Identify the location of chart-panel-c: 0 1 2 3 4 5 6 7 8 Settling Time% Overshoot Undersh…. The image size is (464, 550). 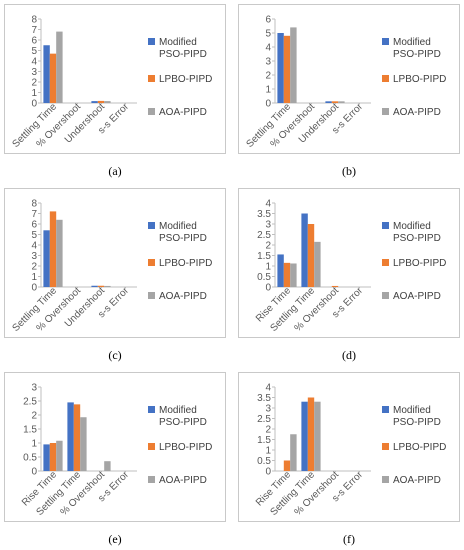
(115, 263).